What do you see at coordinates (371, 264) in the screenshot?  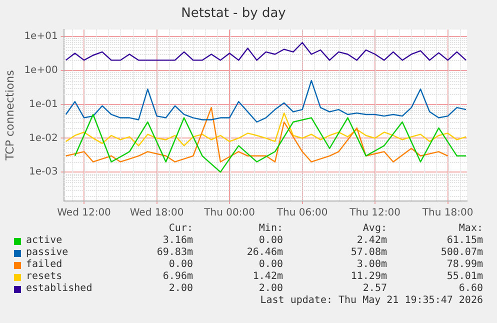 I see `text: 3.00m` at bounding box center [371, 264].